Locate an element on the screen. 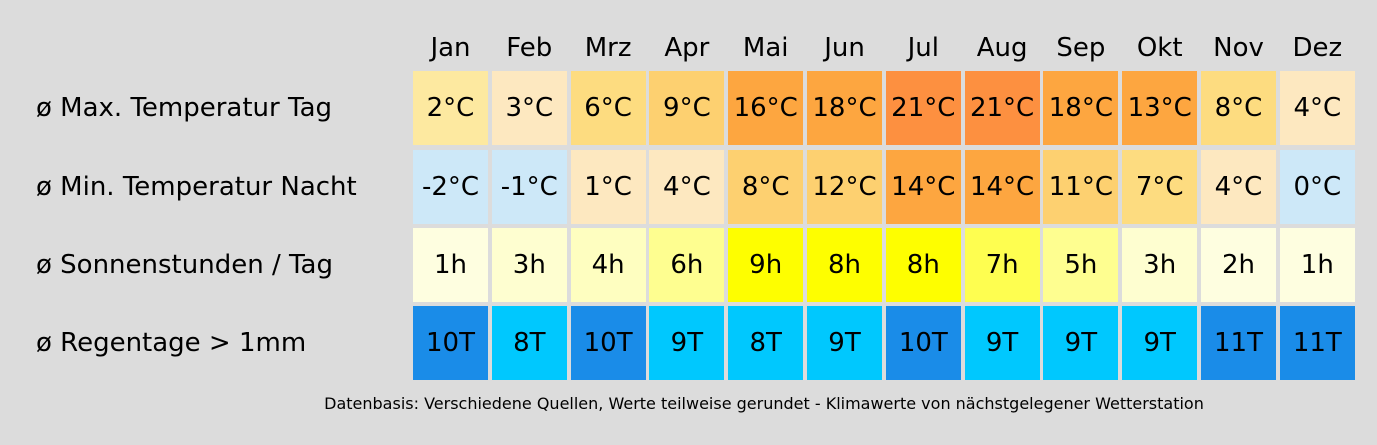  cell-rain-apr: 9T is located at coordinates (687, 343).